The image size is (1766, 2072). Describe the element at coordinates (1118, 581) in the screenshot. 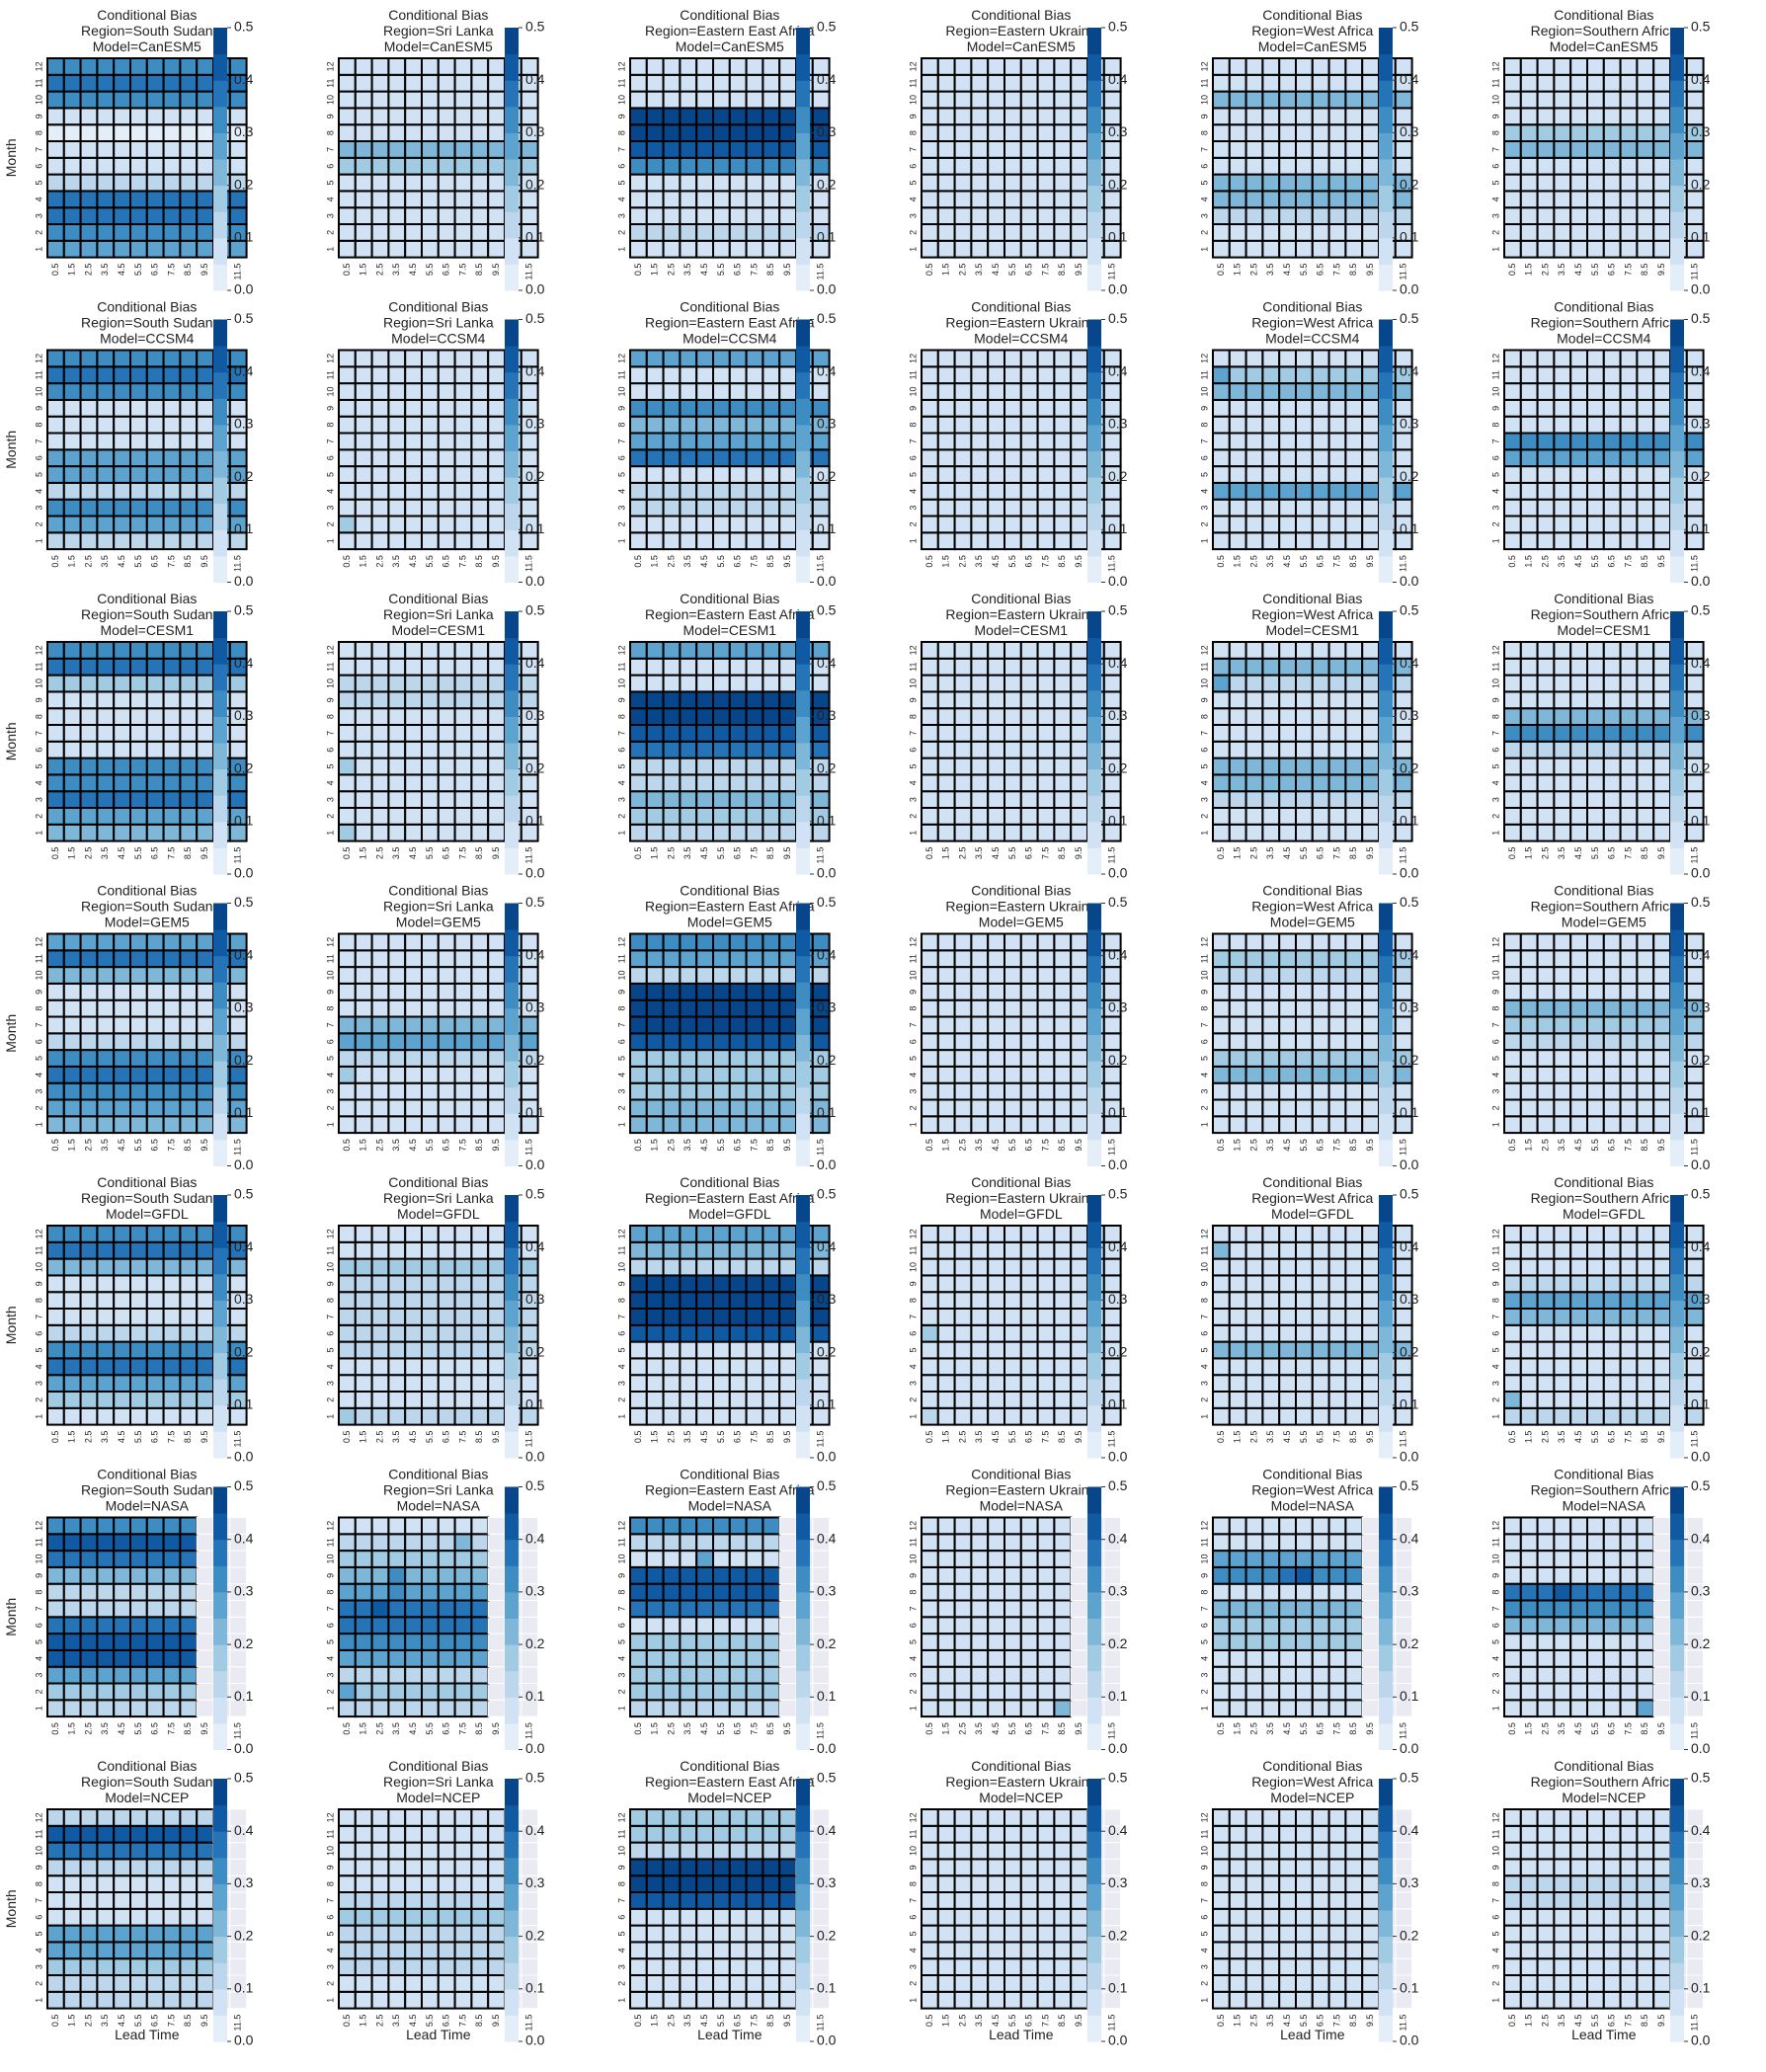

I see `colorbar-tick-label: 0.0` at that location.